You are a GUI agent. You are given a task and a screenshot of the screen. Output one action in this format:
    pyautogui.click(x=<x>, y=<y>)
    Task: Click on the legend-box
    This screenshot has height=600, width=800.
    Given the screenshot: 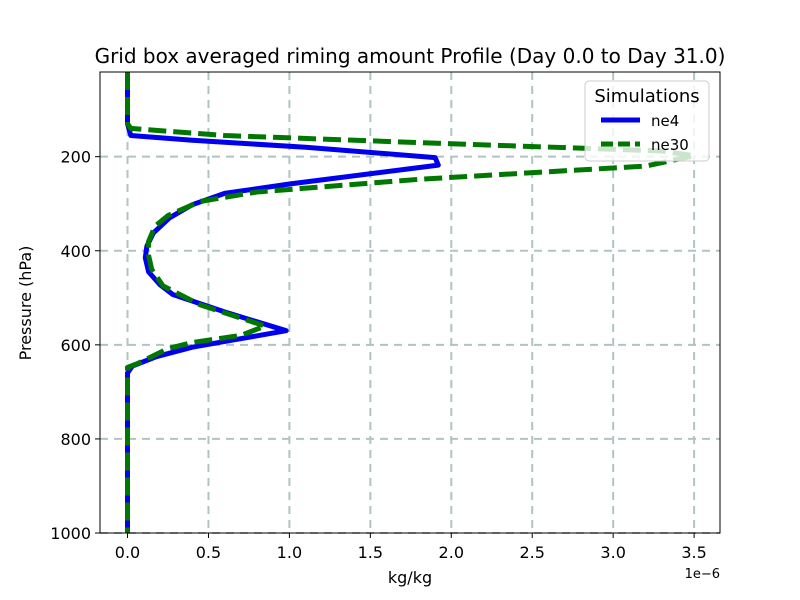 What is the action you would take?
    pyautogui.click(x=647, y=121)
    